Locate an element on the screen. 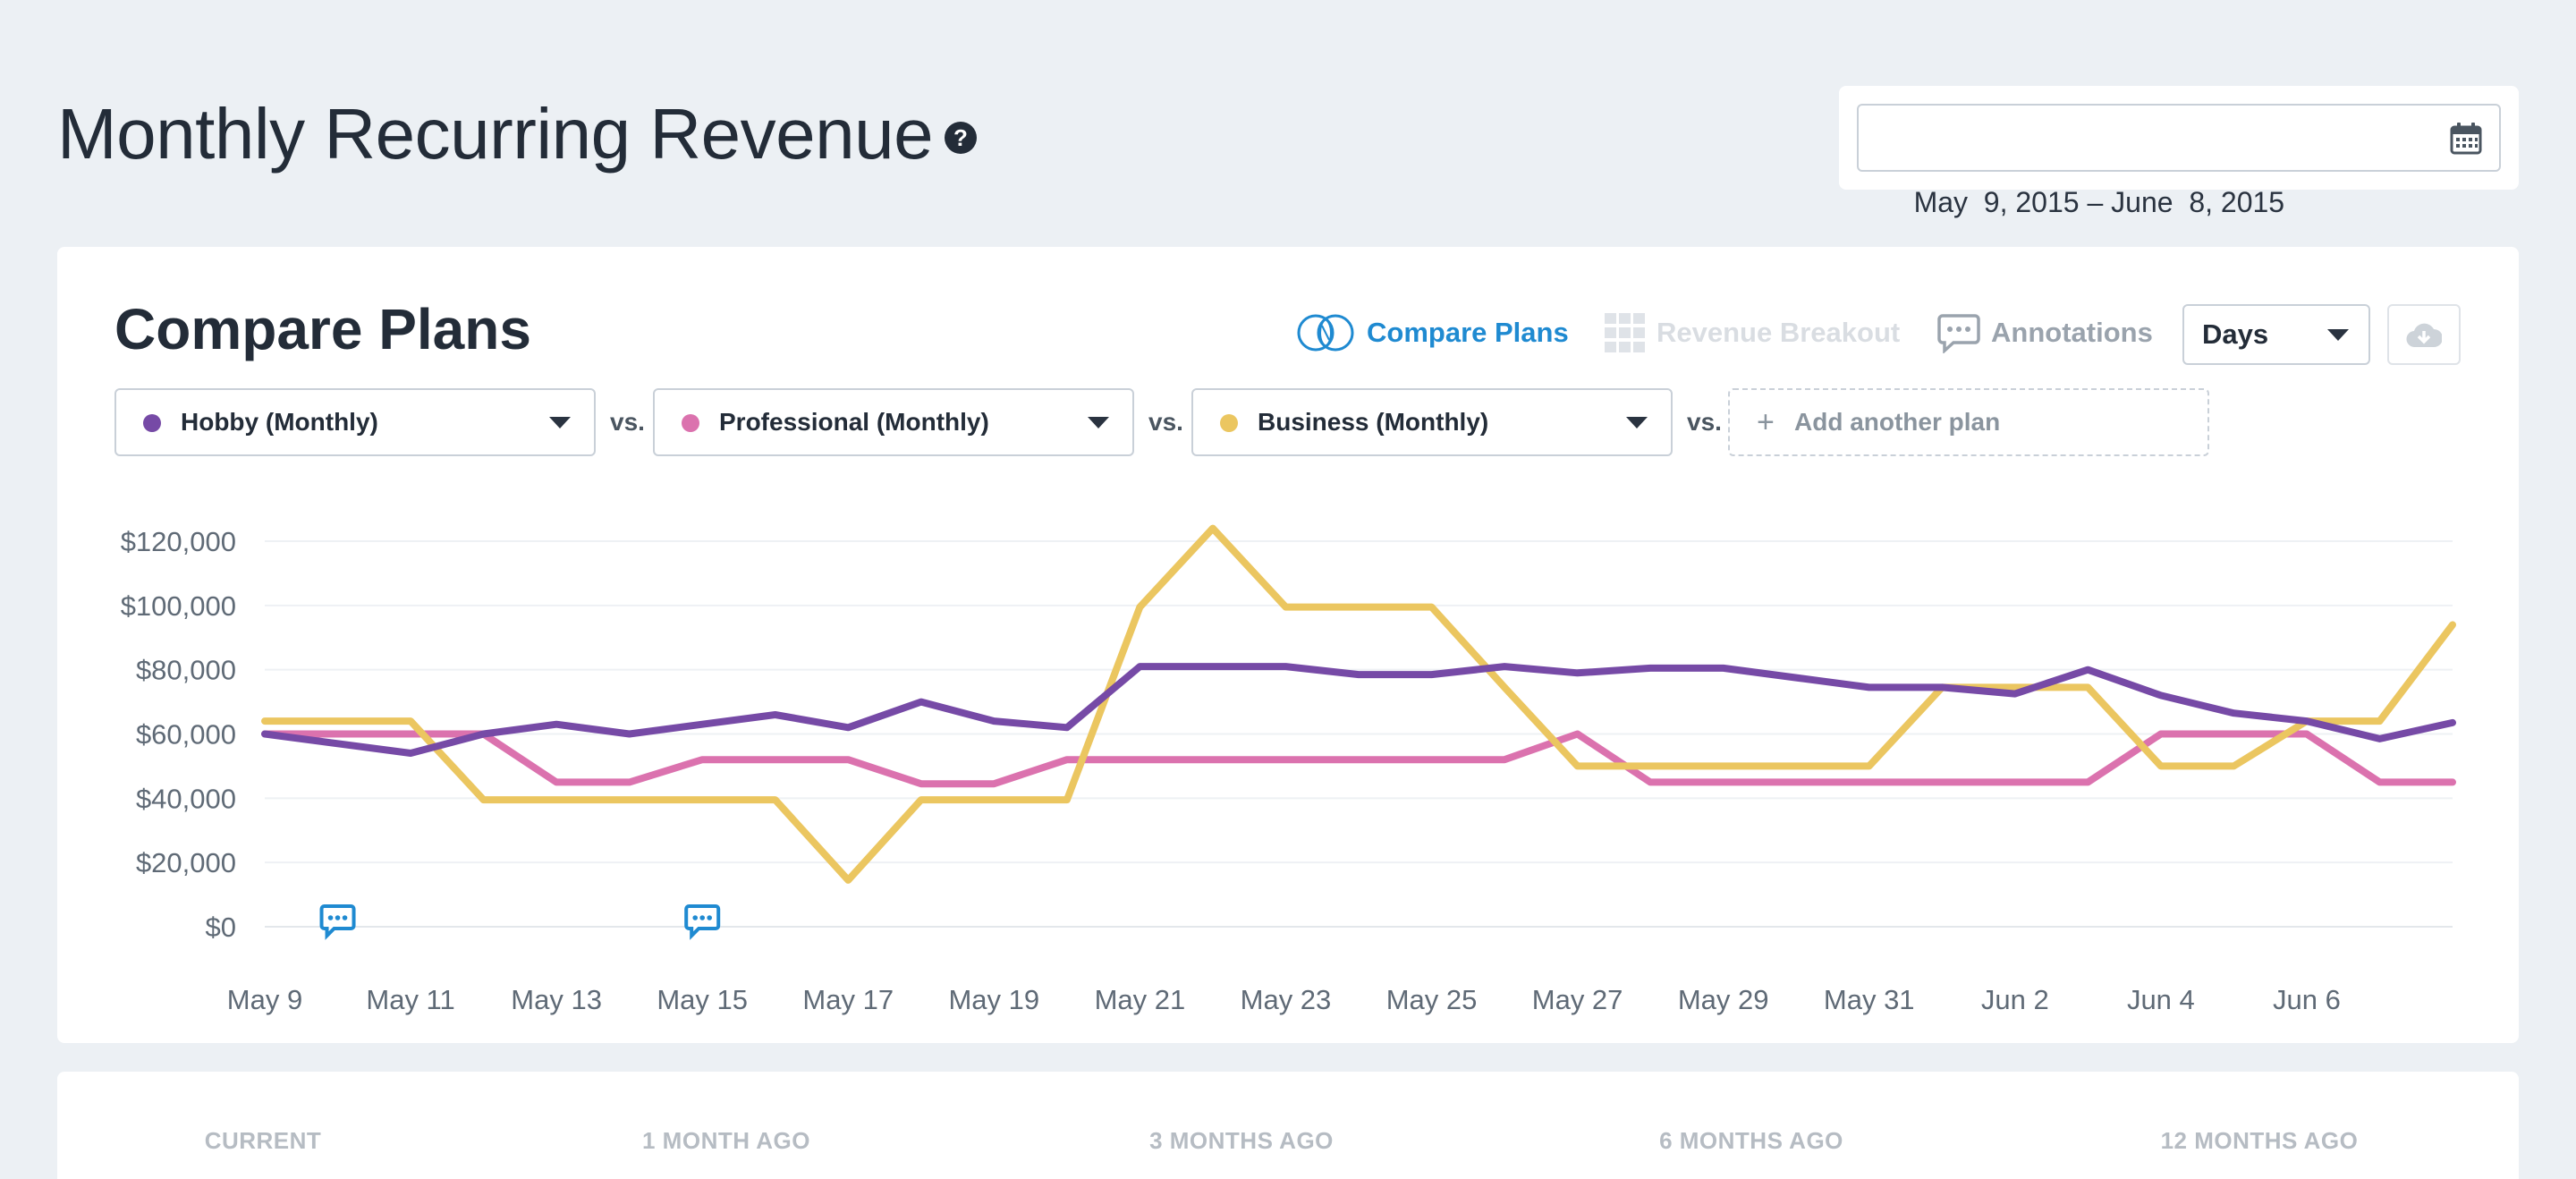 The height and width of the screenshot is (1179, 2576). add-plan-label: Add another plan is located at coordinates (1897, 422).